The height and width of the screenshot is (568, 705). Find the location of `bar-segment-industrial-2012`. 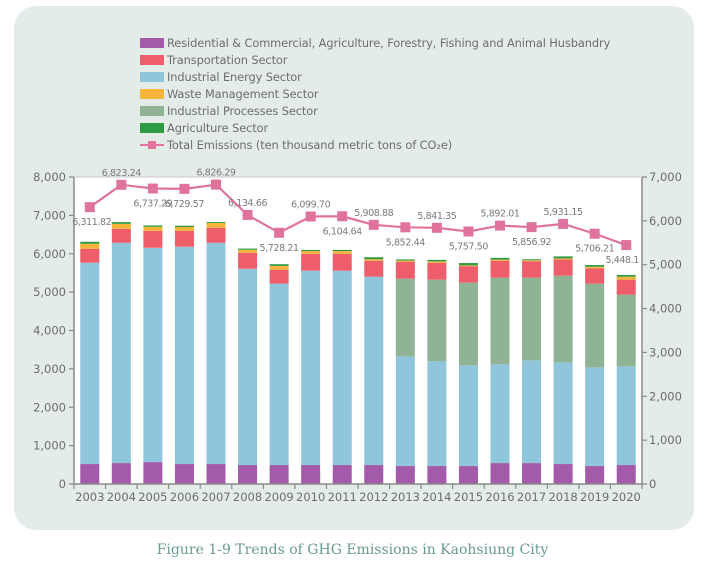

bar-segment-industrial-2012 is located at coordinates (374, 371).